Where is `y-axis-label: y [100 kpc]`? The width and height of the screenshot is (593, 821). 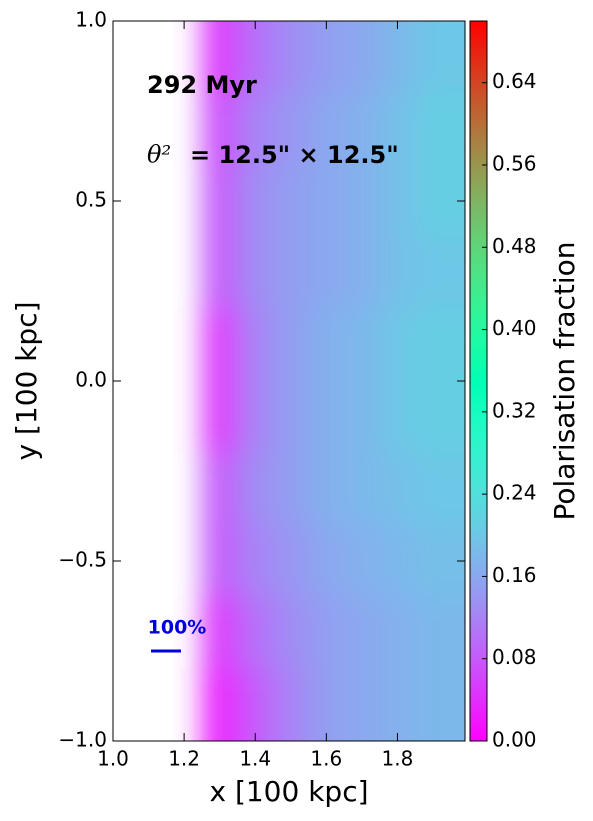
y-axis-label: y [100 kpc] is located at coordinates (26, 380).